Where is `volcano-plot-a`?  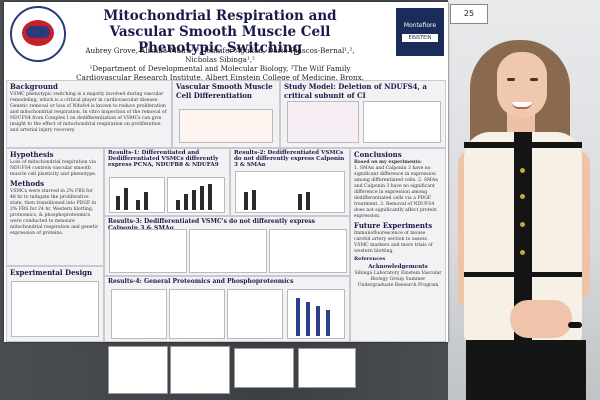
volcano-plot-a is located at coordinates (139, 314).